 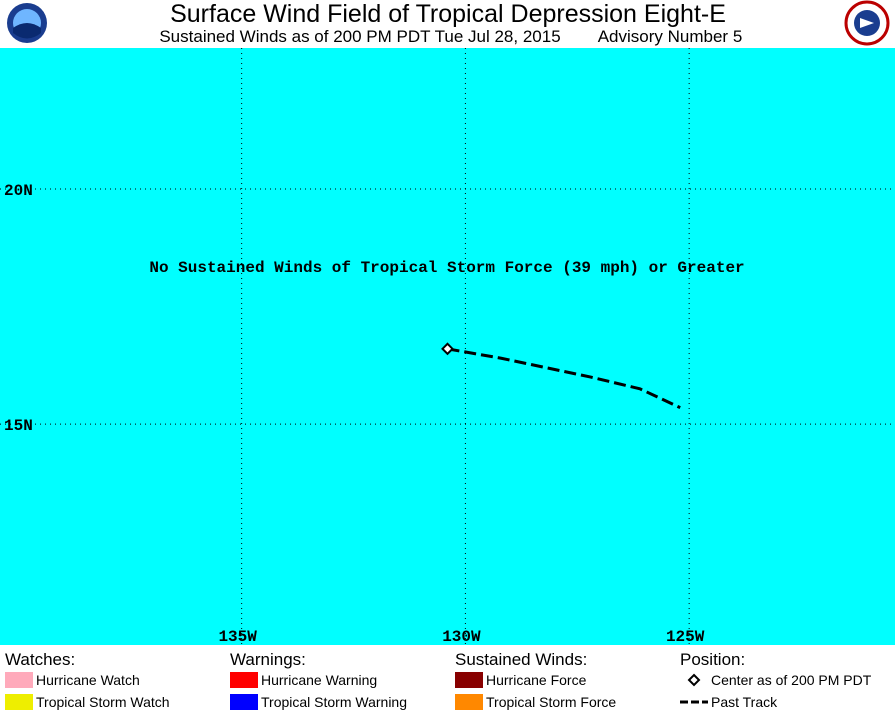 I want to click on lon-label: 135W, so click(x=237, y=637).